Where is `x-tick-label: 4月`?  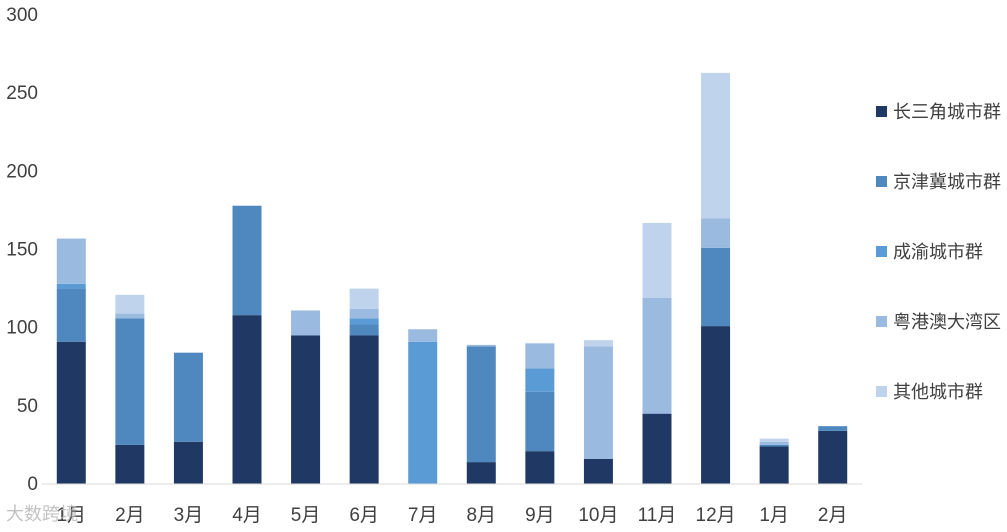
x-tick-label: 4月 is located at coordinates (247, 515).